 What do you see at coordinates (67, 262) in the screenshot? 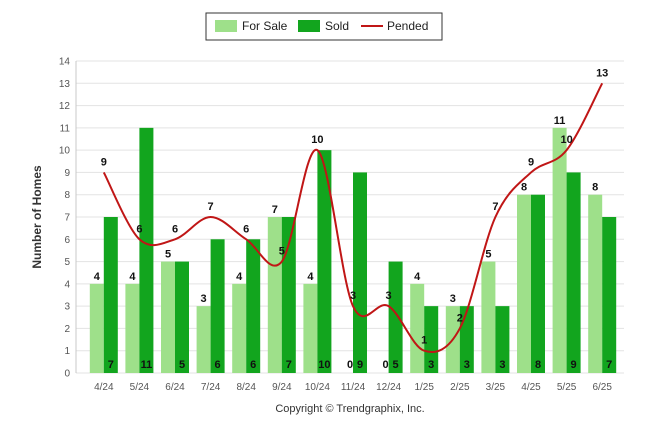
I see `y-tick-label: 5` at bounding box center [67, 262].